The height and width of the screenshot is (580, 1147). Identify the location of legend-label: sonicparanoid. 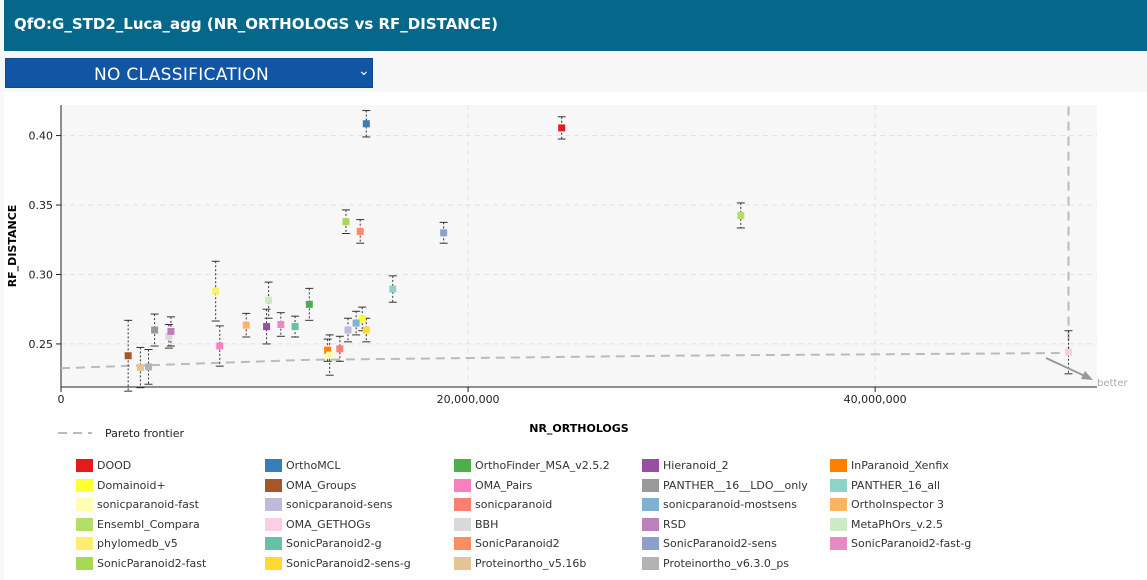
(514, 504).